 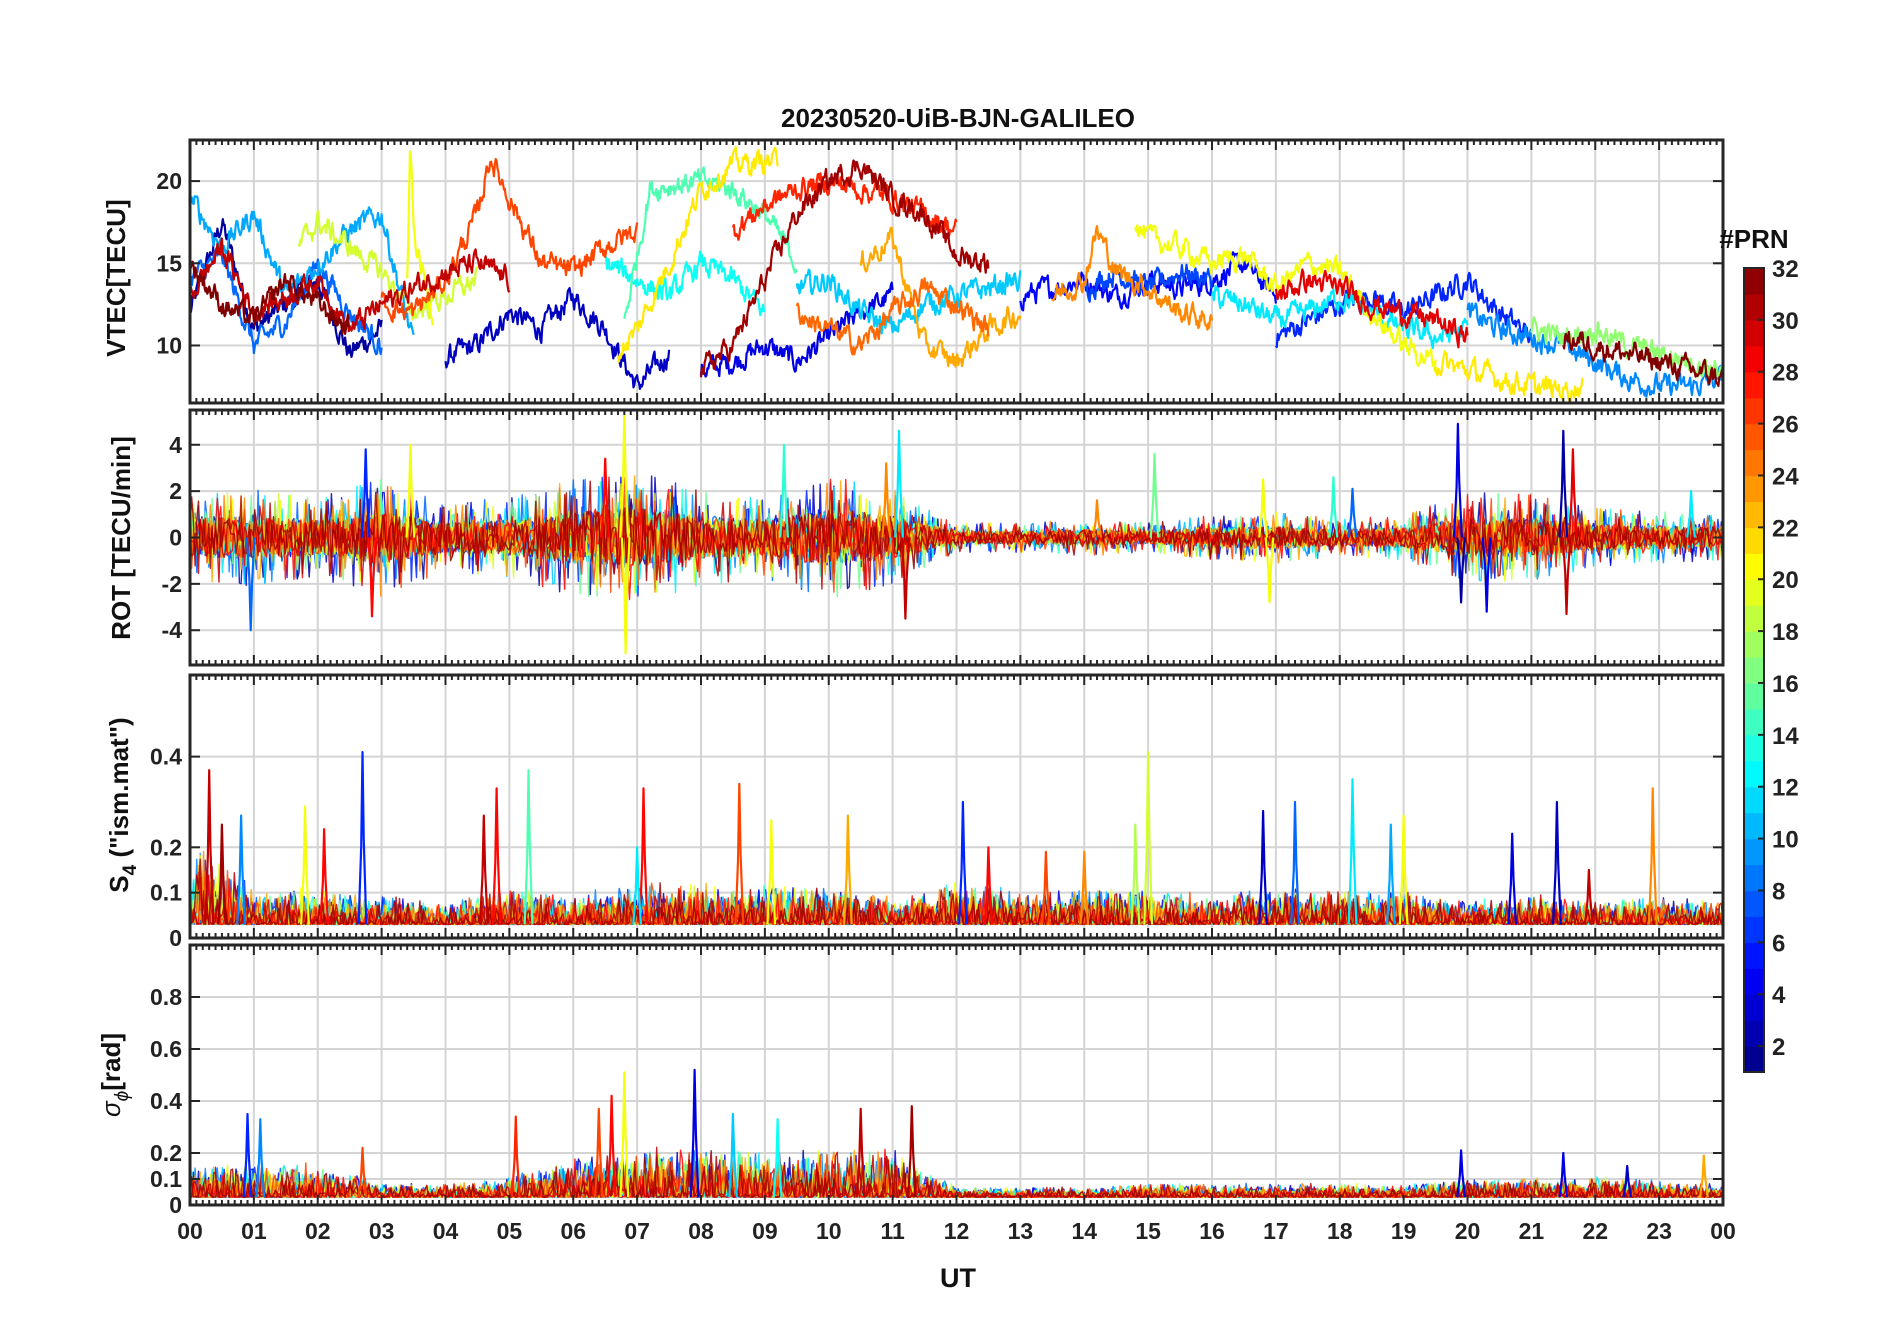 What do you see at coordinates (958, 1278) in the screenshot?
I see `x-axis-label: UT` at bounding box center [958, 1278].